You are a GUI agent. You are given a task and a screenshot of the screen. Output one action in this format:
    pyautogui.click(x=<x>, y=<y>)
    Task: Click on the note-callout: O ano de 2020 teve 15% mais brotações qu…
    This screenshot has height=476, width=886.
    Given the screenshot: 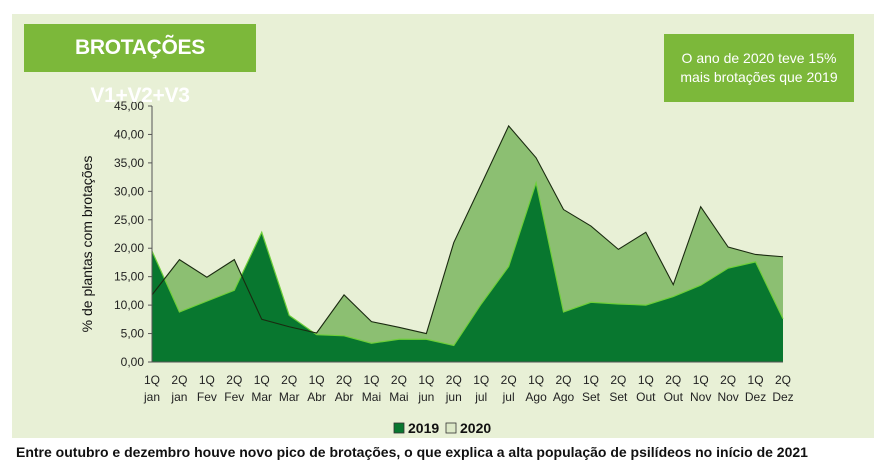 What is the action you would take?
    pyautogui.click(x=759, y=68)
    